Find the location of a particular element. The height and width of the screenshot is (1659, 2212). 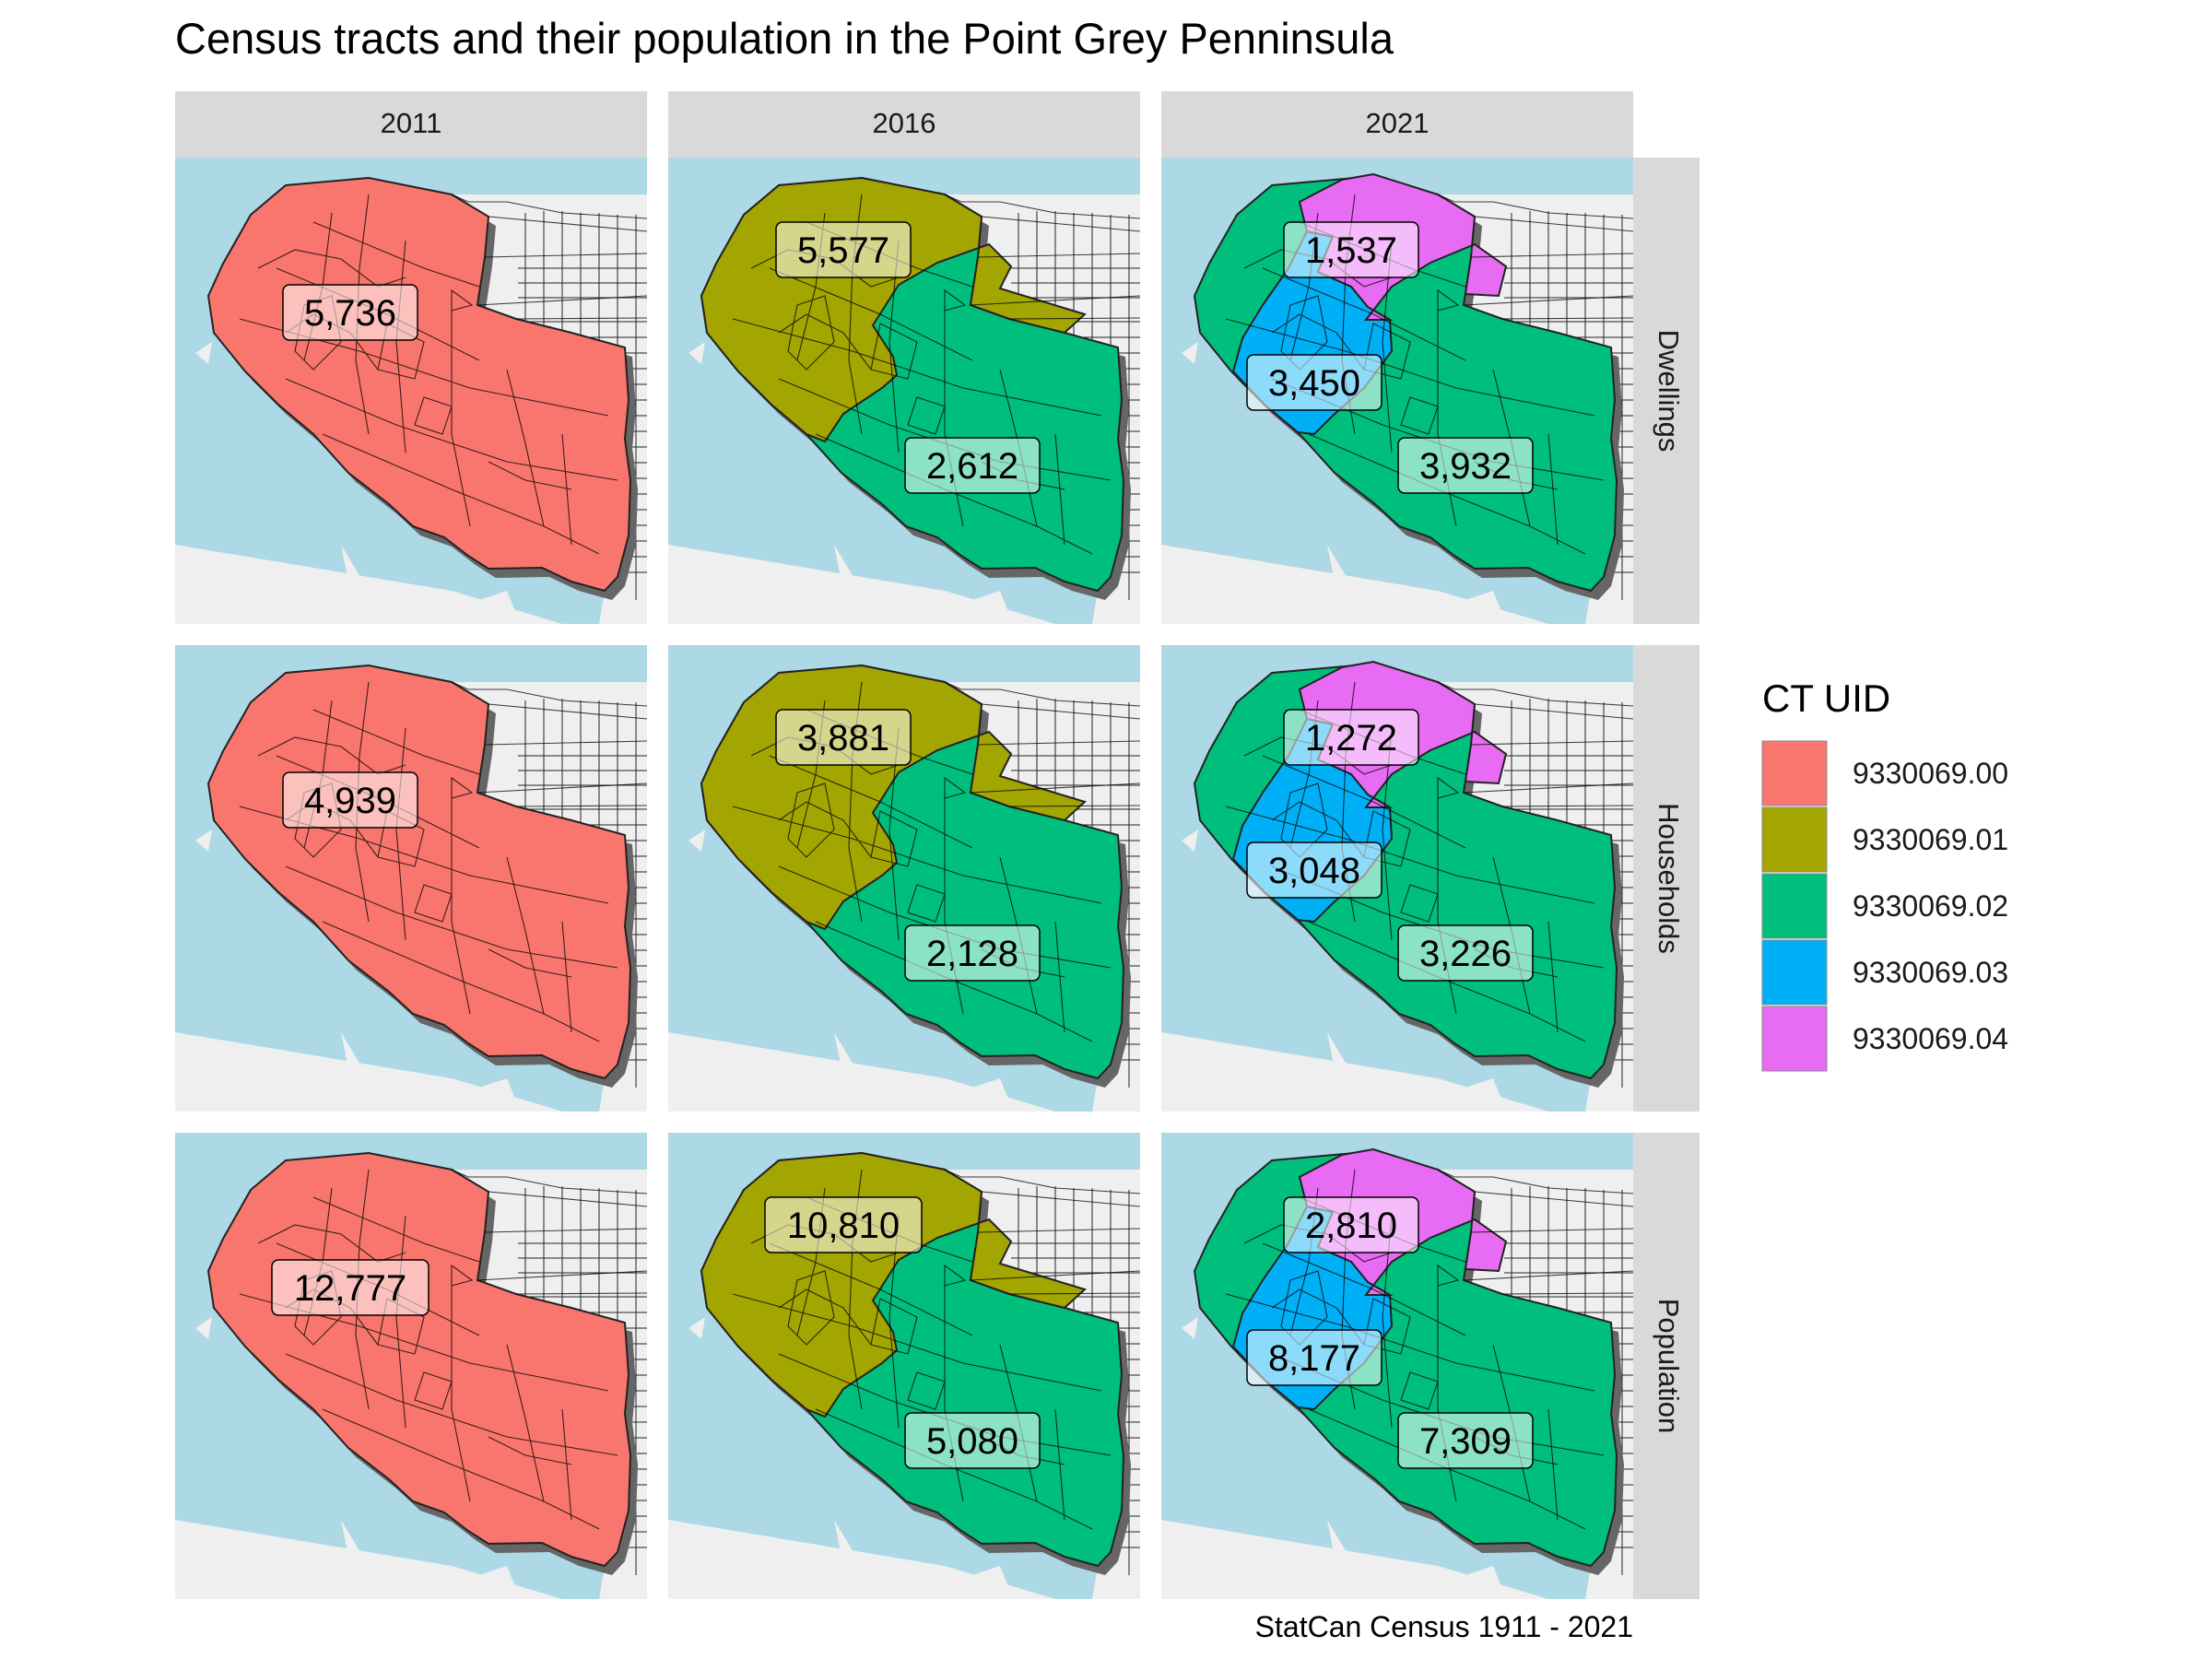

tract-value-label: 1,272 is located at coordinates (1351, 737).